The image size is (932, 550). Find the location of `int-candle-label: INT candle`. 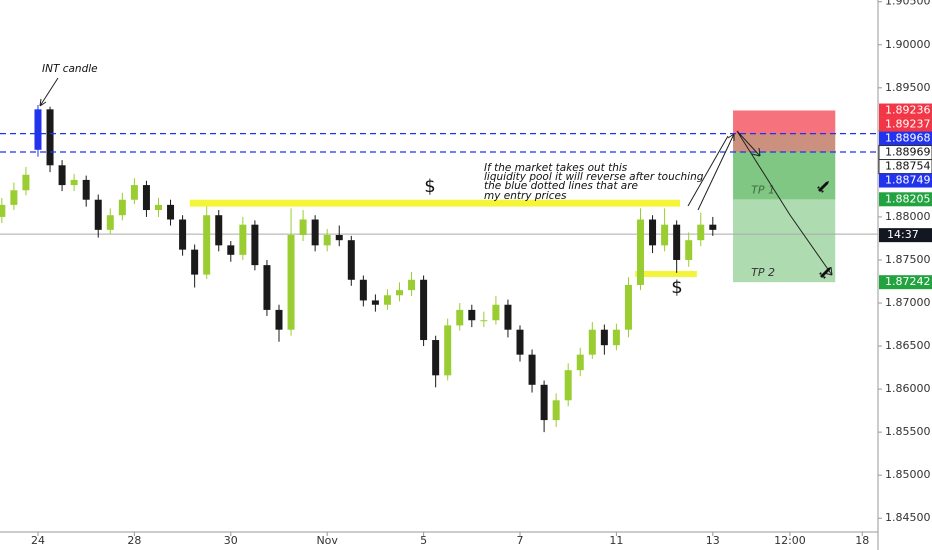

int-candle-label: INT candle is located at coordinates (70, 69).